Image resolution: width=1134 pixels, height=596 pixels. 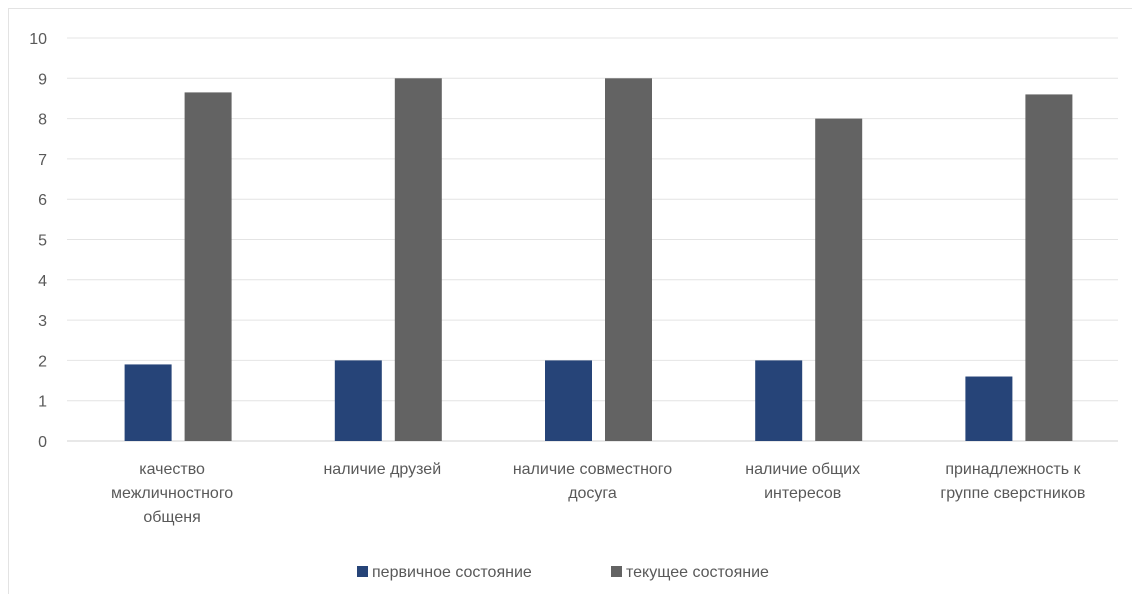 I want to click on y-tick-label: 5, so click(x=42, y=241).